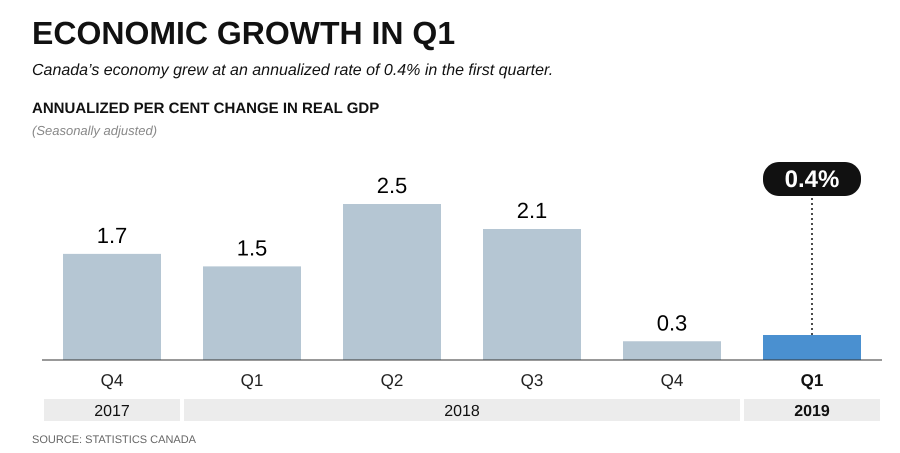 Image resolution: width=900 pixels, height=453 pixels. I want to click on chart-subtitle: Canada’s economy grew at an annualized rate of 0.4% in the first quarter., so click(293, 70).